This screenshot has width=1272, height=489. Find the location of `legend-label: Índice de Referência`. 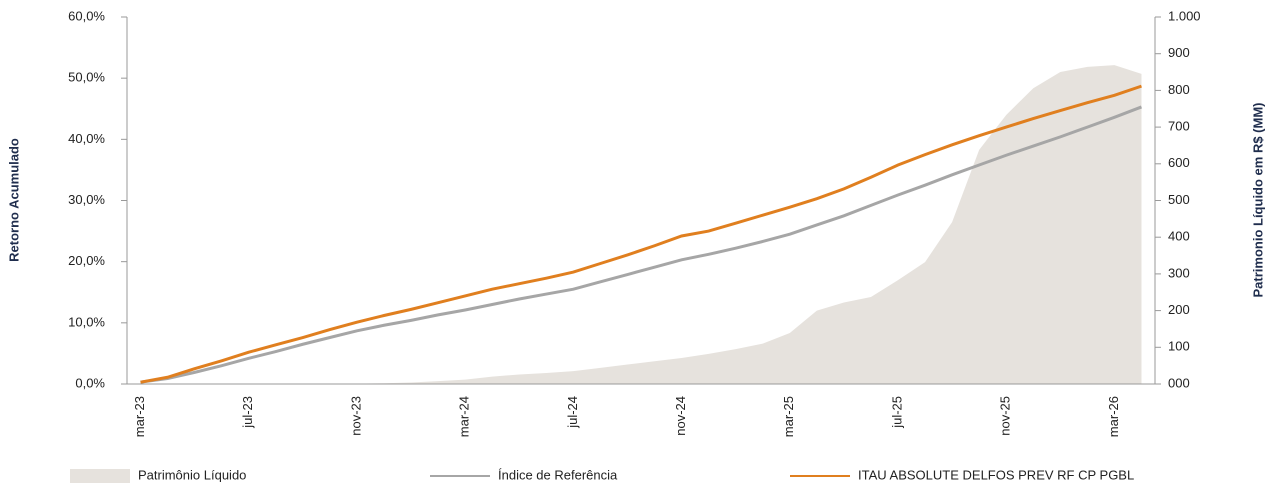

legend-label: Índice de Referência is located at coordinates (558, 474).